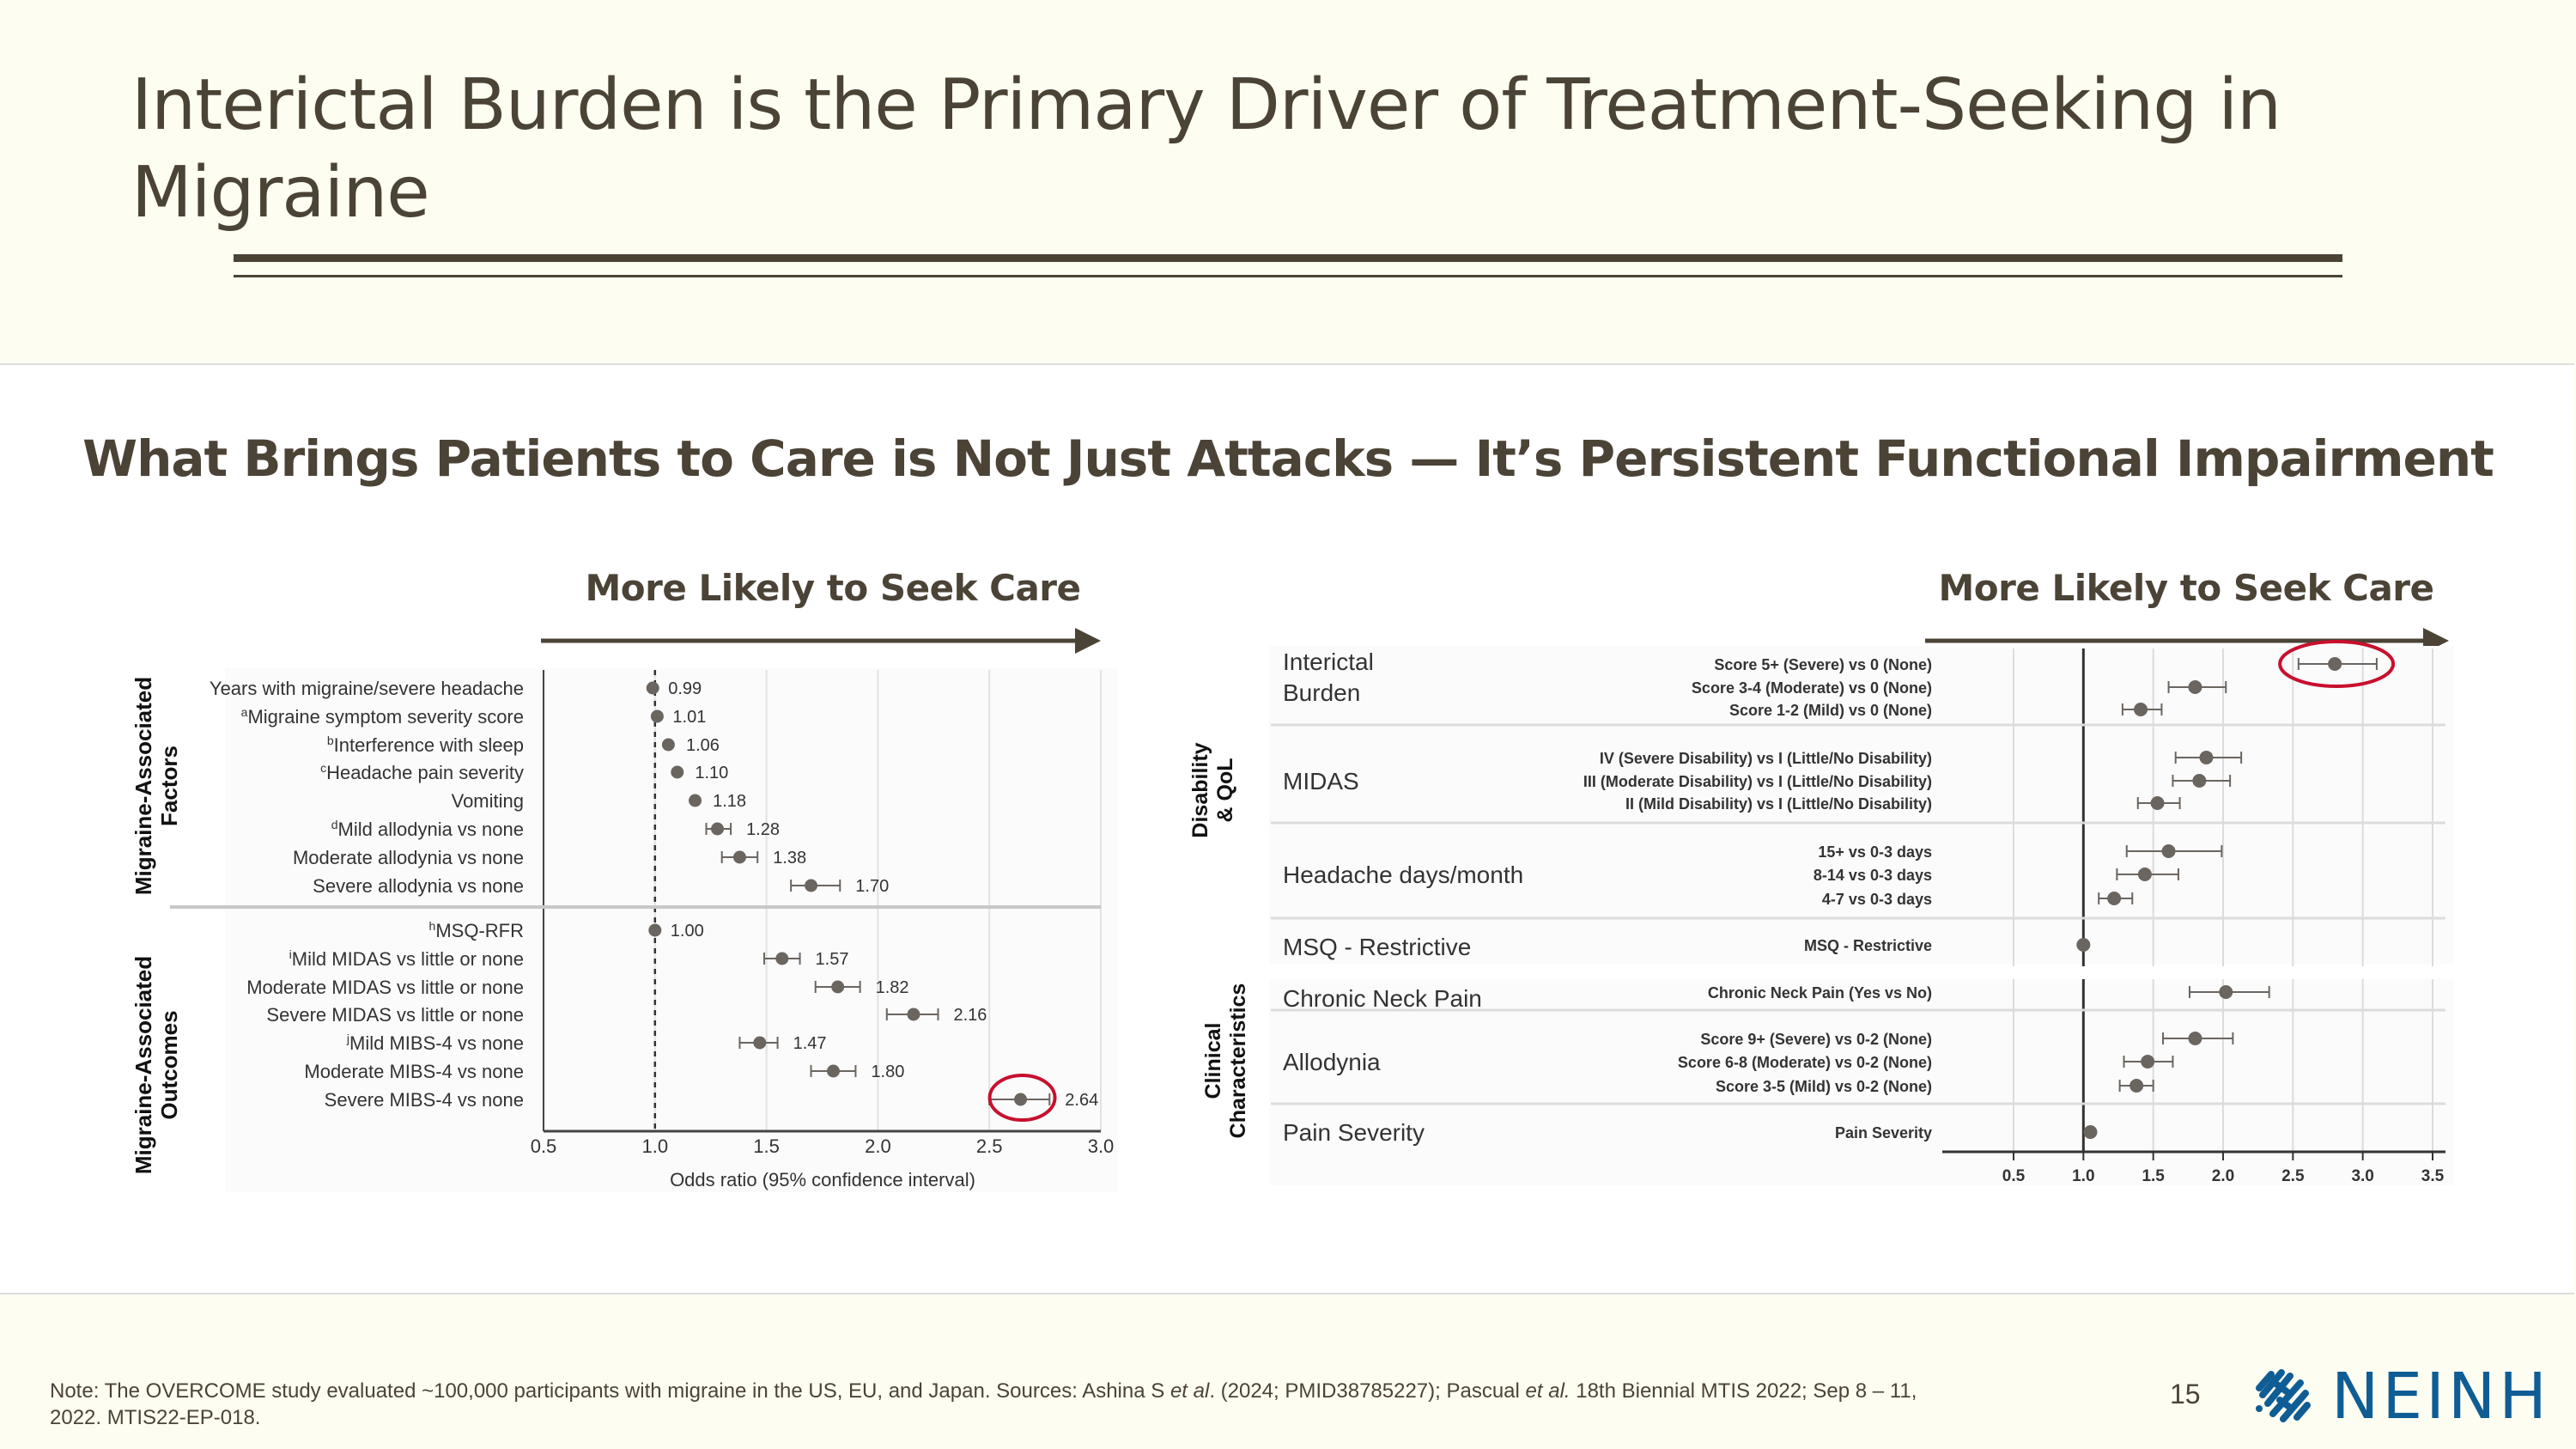  Describe the element at coordinates (1225, 1061) in the screenshot. I see `group-label: ClinicalCharacteristics` at that location.